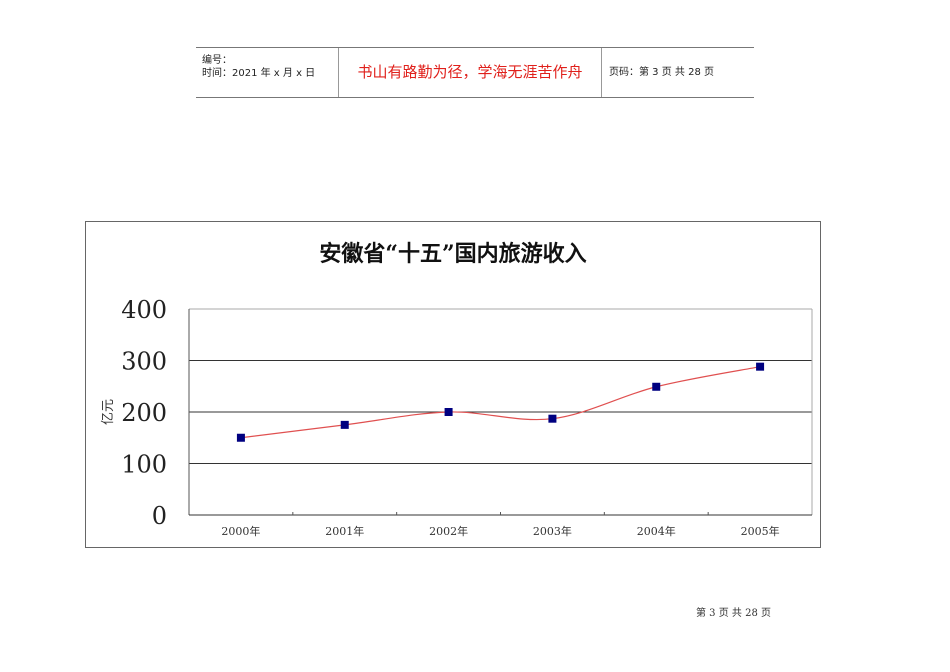 This screenshot has width=950, height=672. I want to click on x-tick-label: 2003年, so click(552, 531).